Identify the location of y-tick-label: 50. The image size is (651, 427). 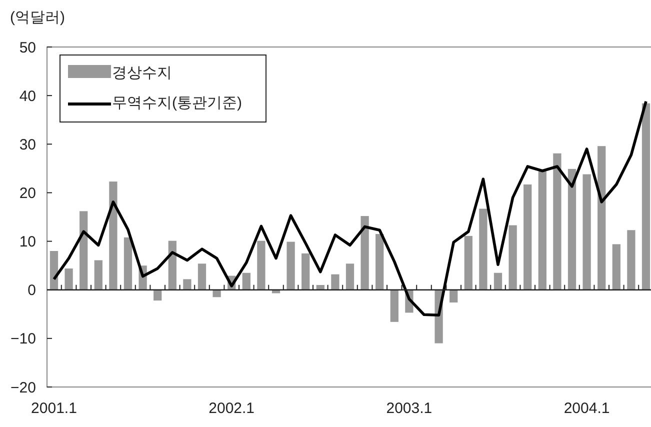
(27, 47).